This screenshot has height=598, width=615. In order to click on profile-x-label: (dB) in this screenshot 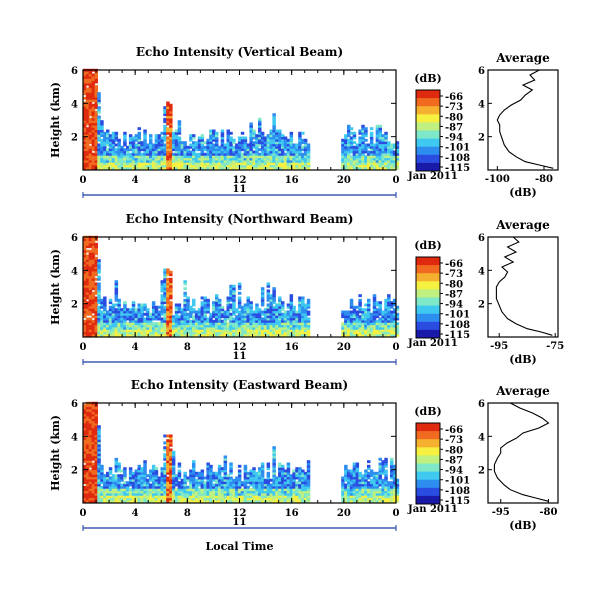, I will do `click(522, 192)`.